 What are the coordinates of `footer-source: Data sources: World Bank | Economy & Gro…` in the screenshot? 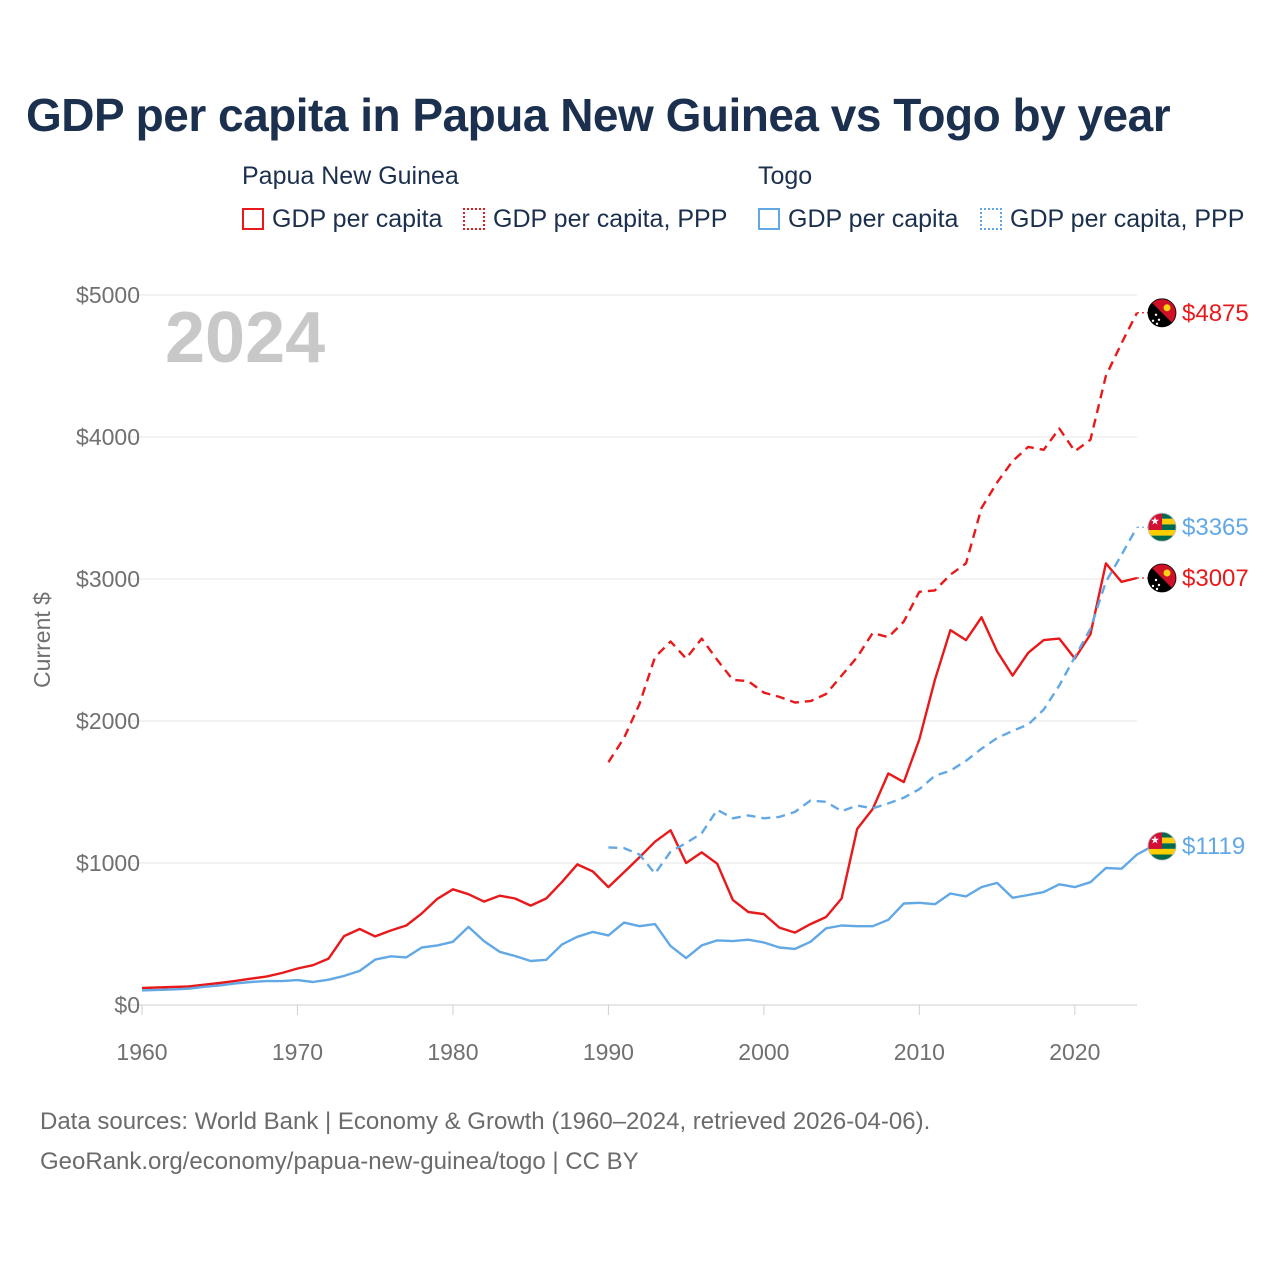 It's located at (485, 1121).